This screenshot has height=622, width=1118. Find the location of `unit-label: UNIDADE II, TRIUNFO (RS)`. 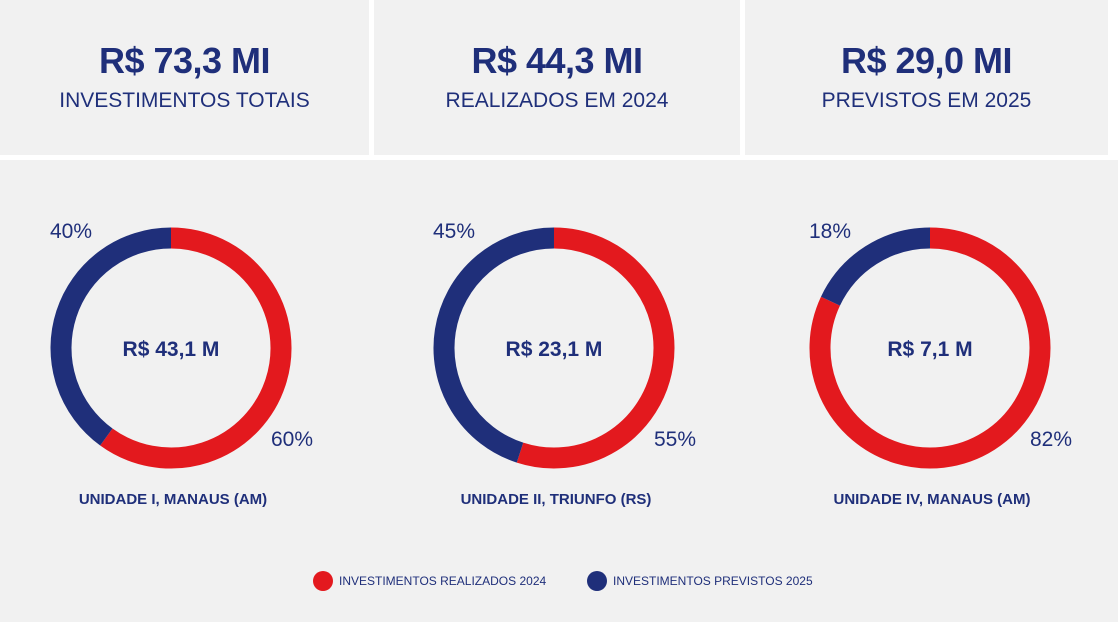

unit-label: UNIDADE II, TRIUNFO (RS) is located at coordinates (556, 499).